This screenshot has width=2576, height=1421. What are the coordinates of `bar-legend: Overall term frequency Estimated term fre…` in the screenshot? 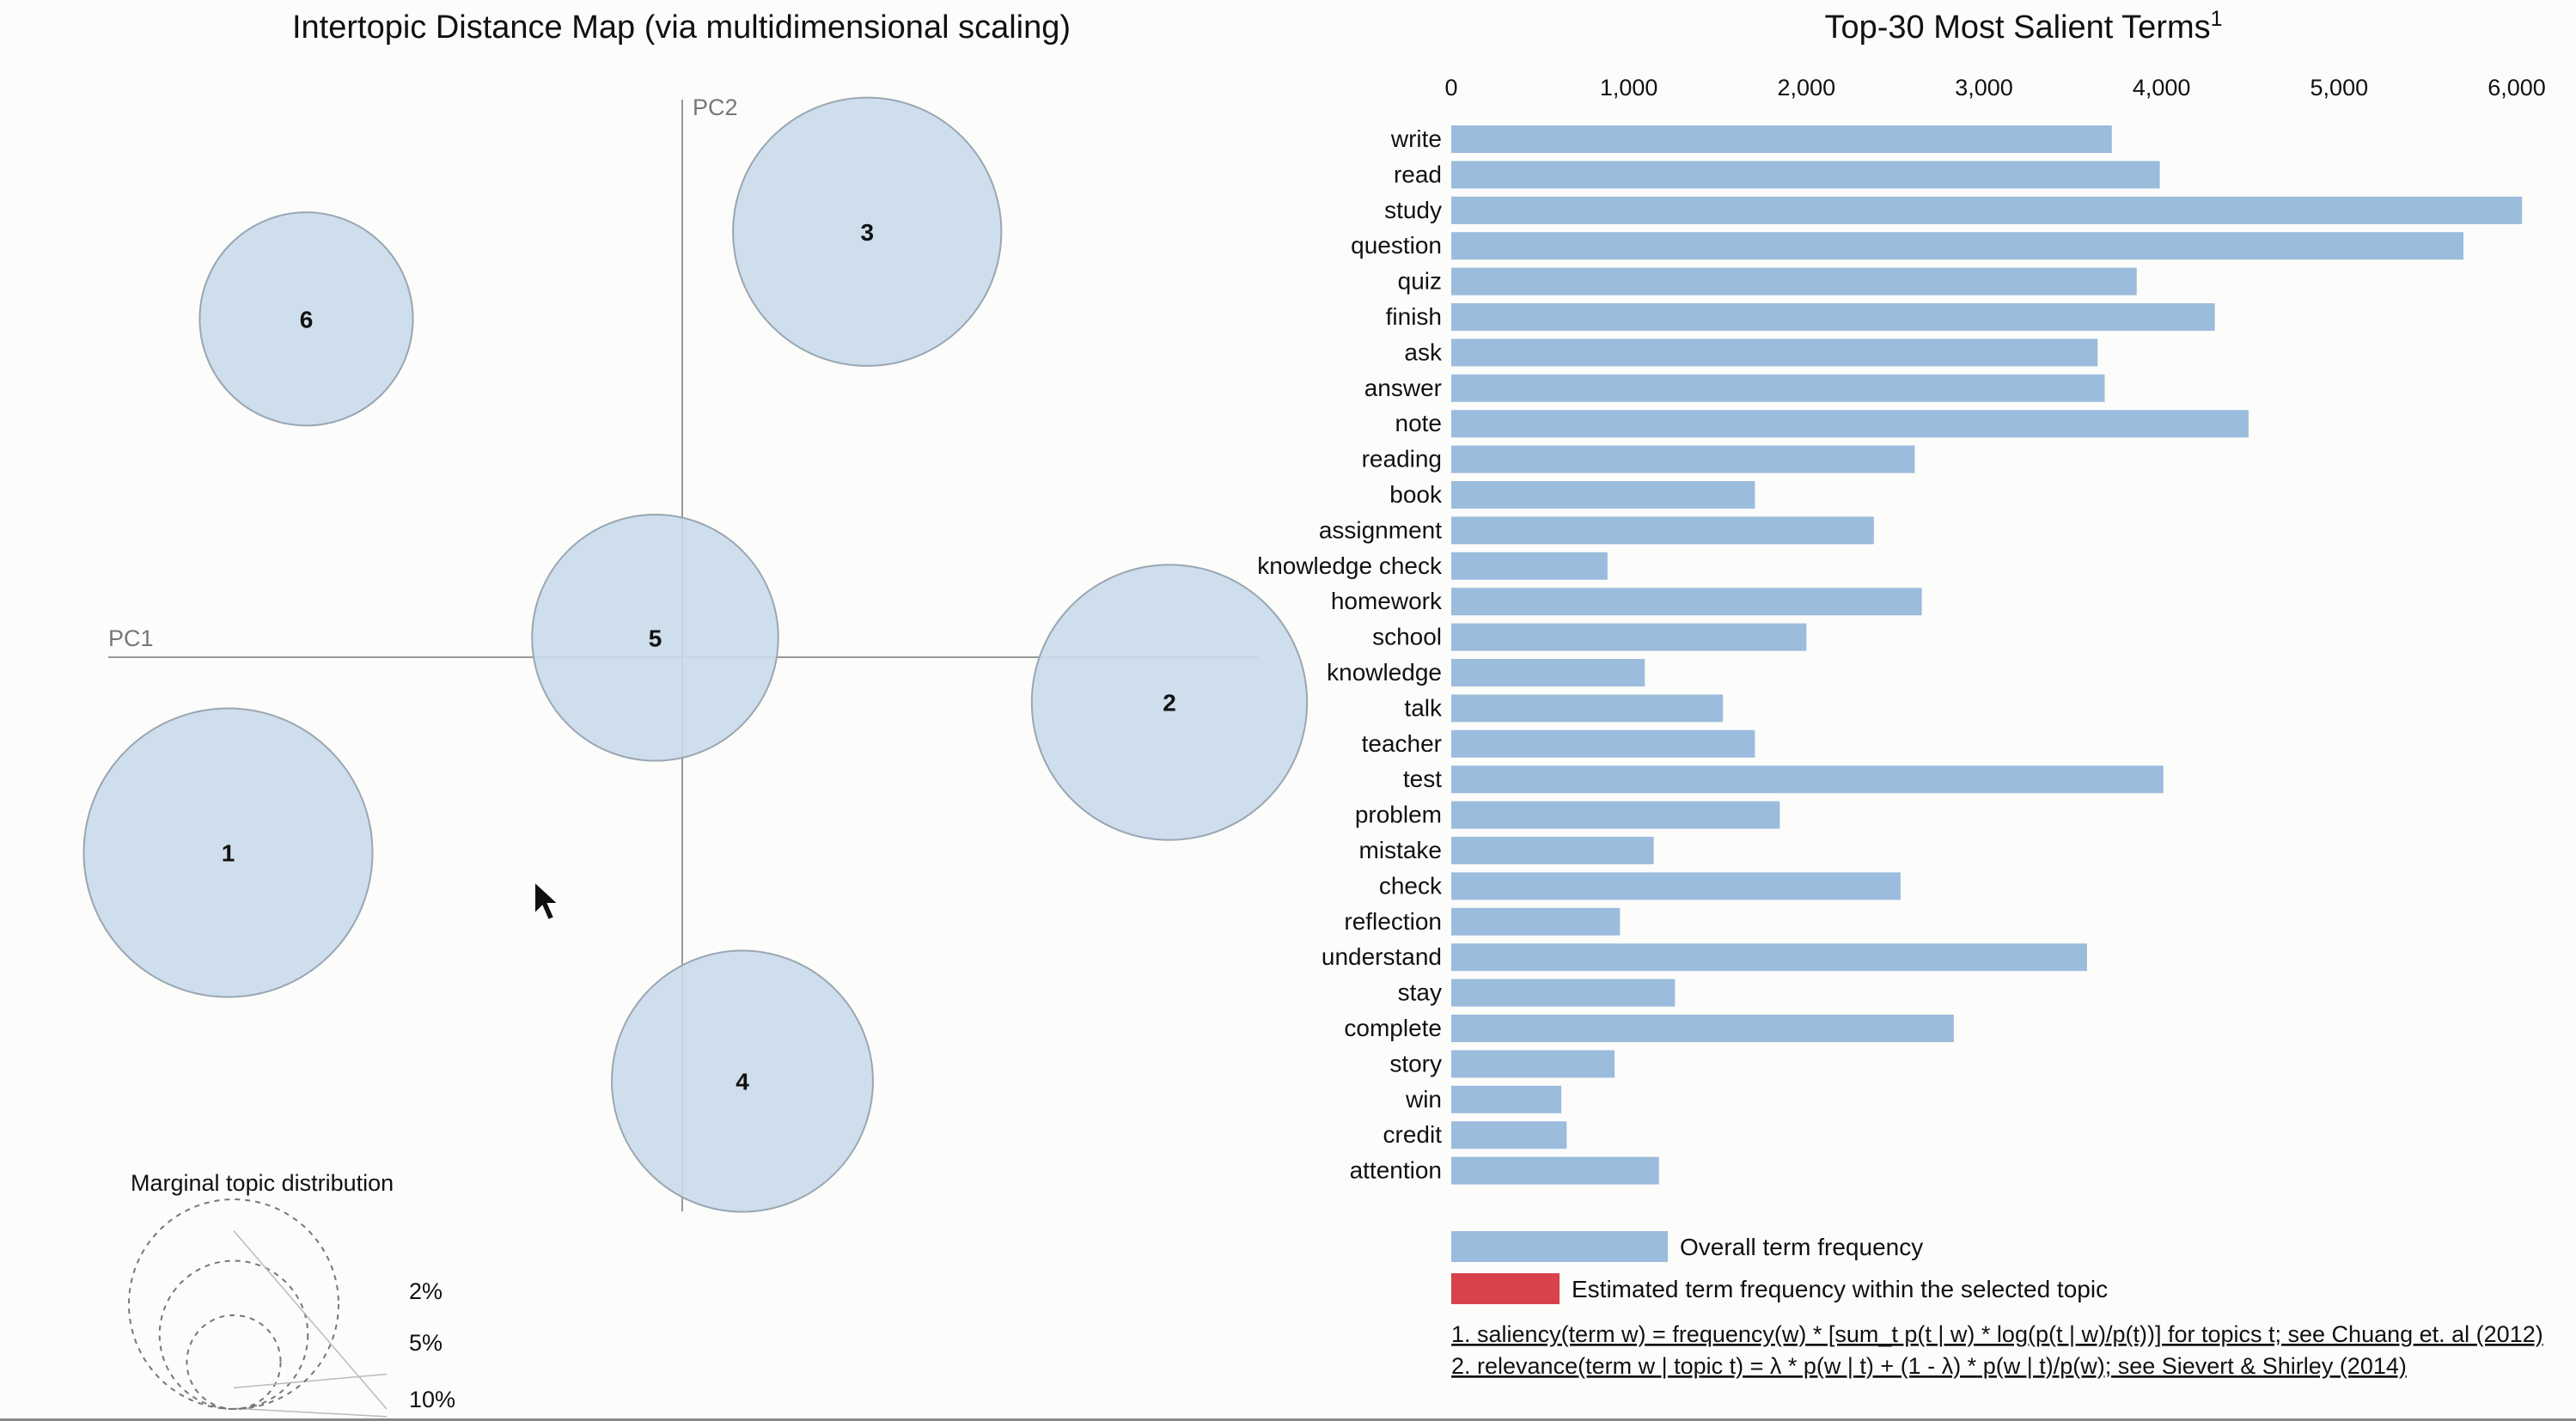 It's located at (1780, 1267).